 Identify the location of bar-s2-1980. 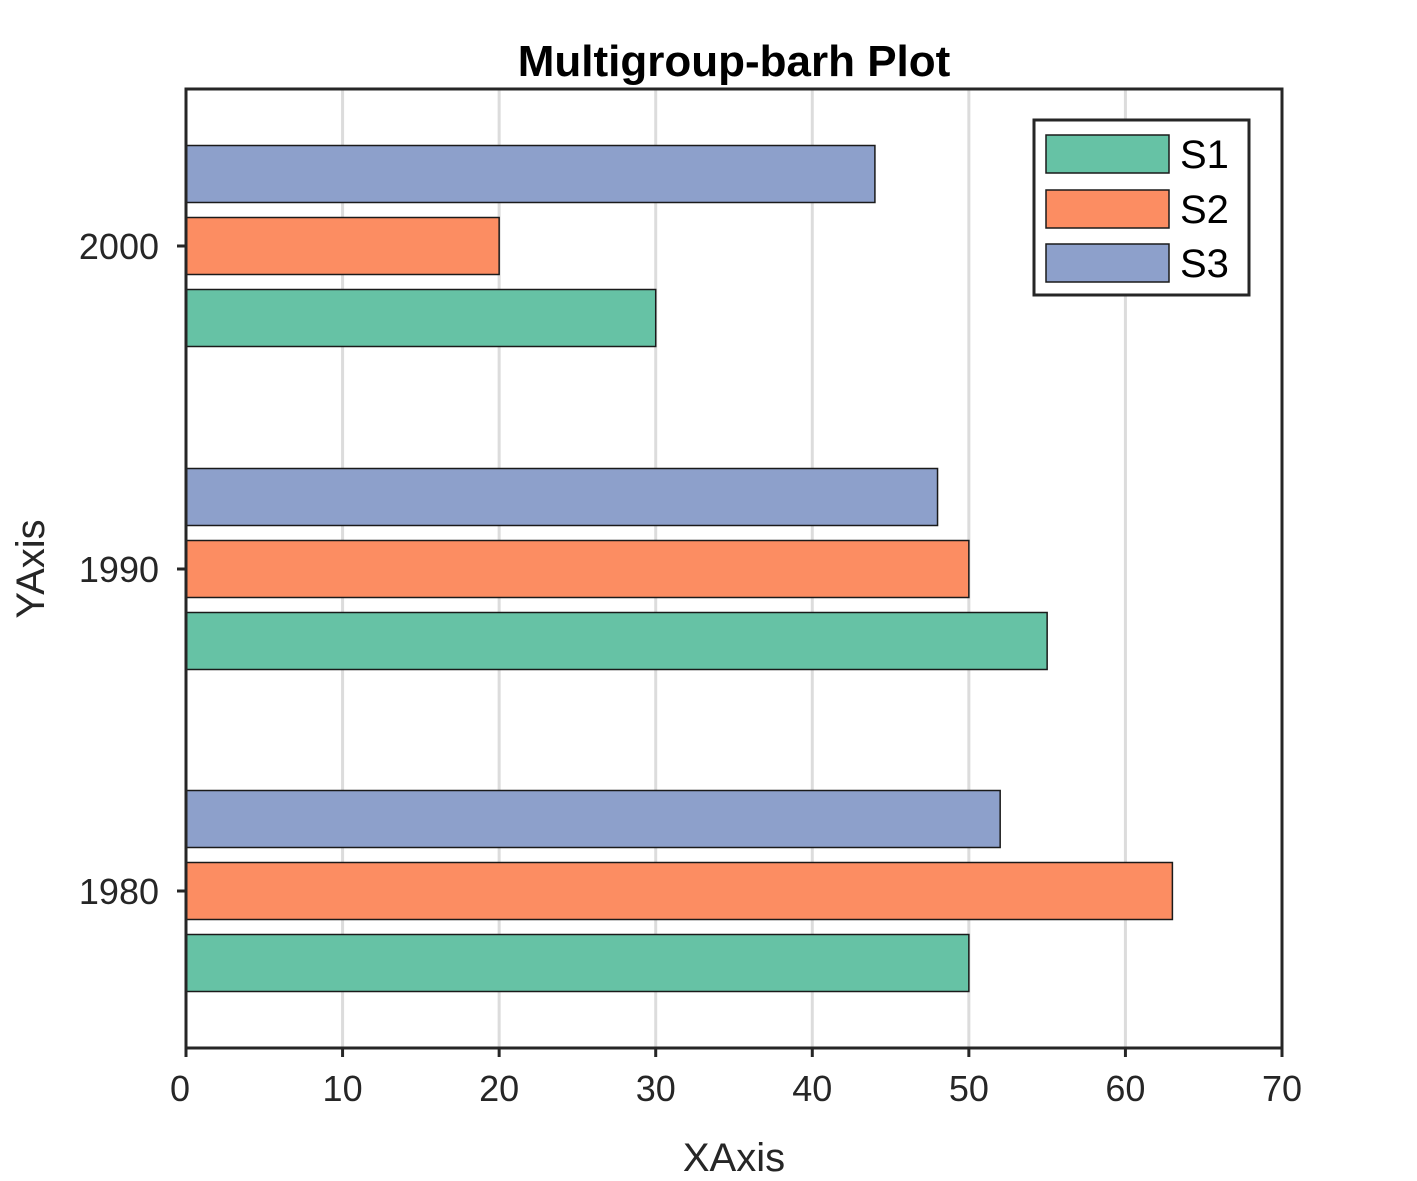
(679, 891).